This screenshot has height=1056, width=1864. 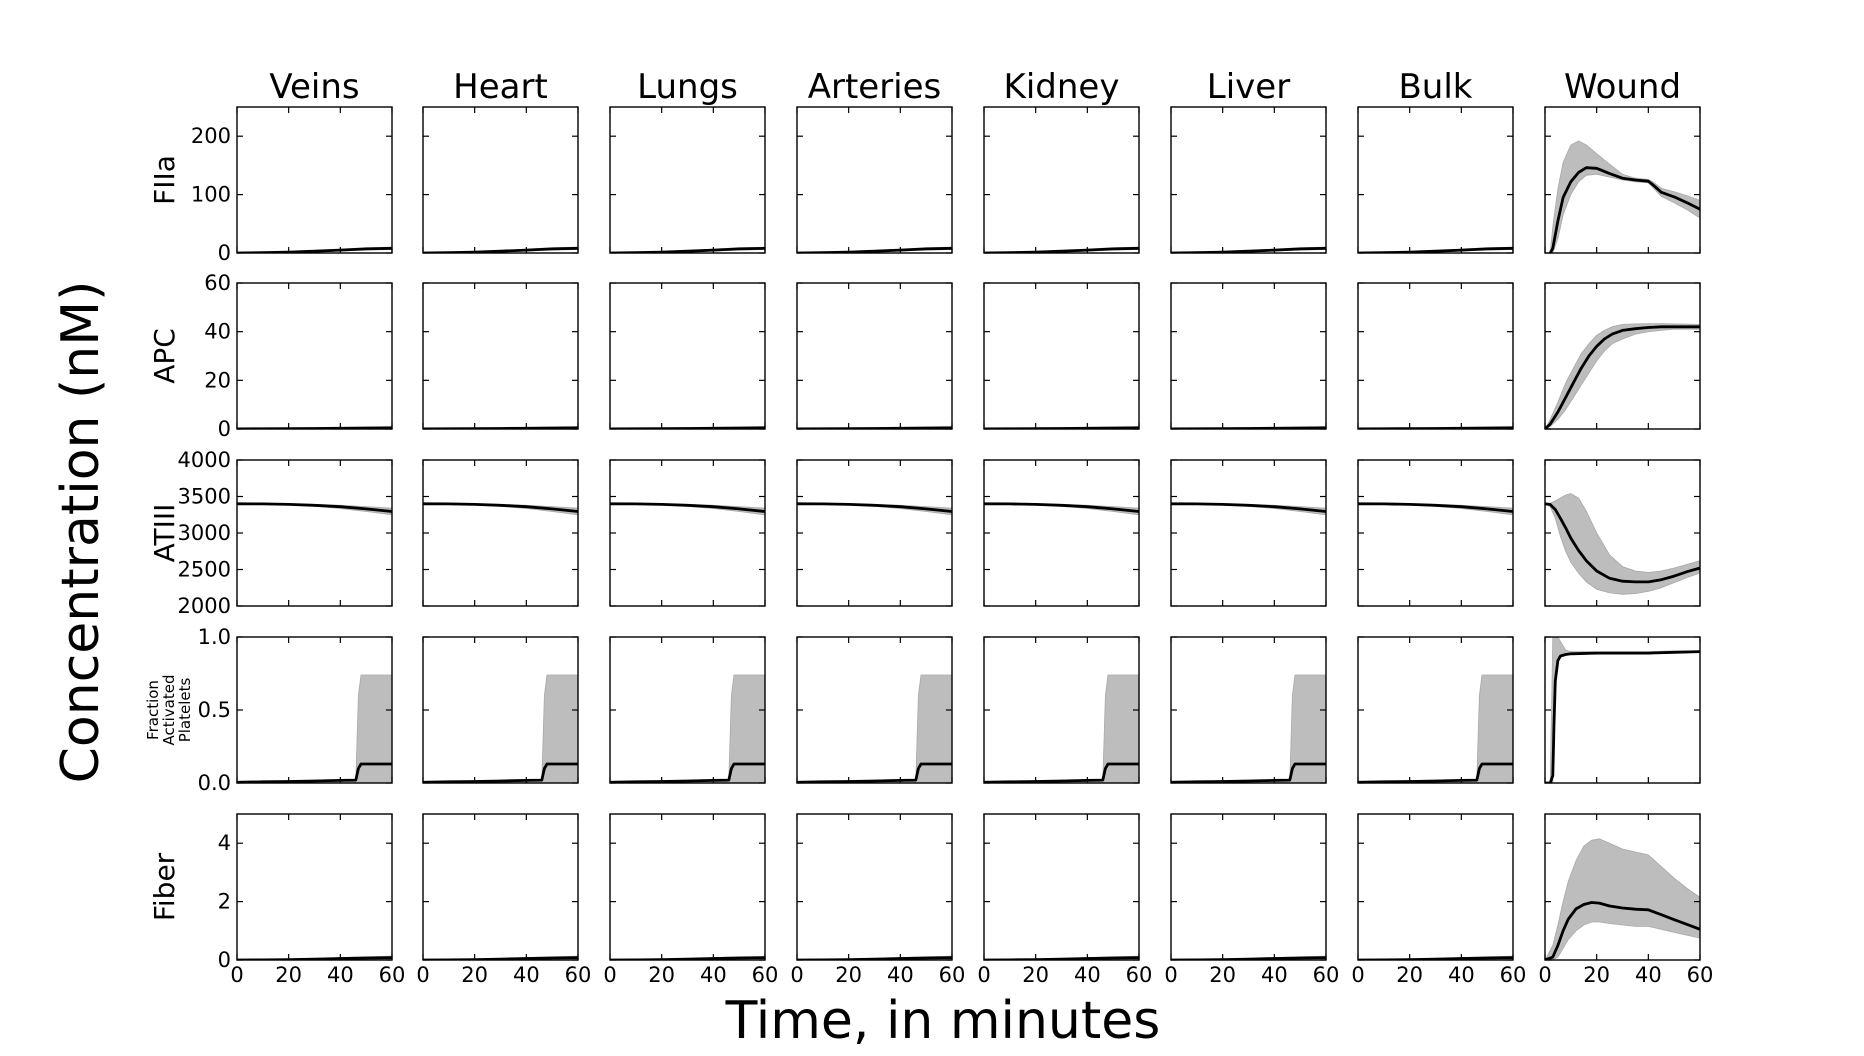 I want to click on y-tick-label: 60, so click(x=217, y=283).